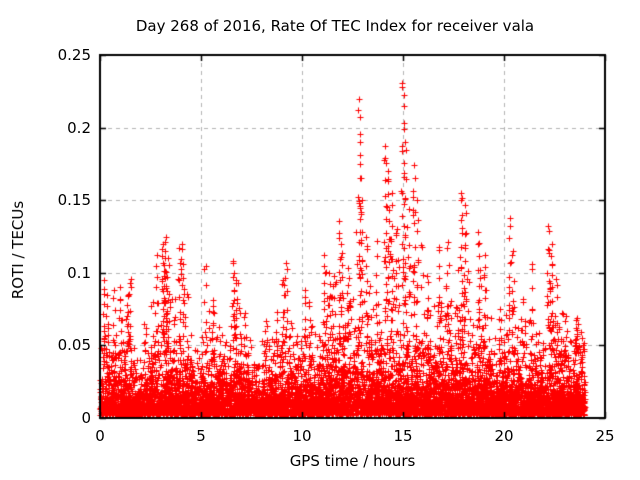  Describe the element at coordinates (86, 418) in the screenshot. I see `y-tick-label: 0` at that location.